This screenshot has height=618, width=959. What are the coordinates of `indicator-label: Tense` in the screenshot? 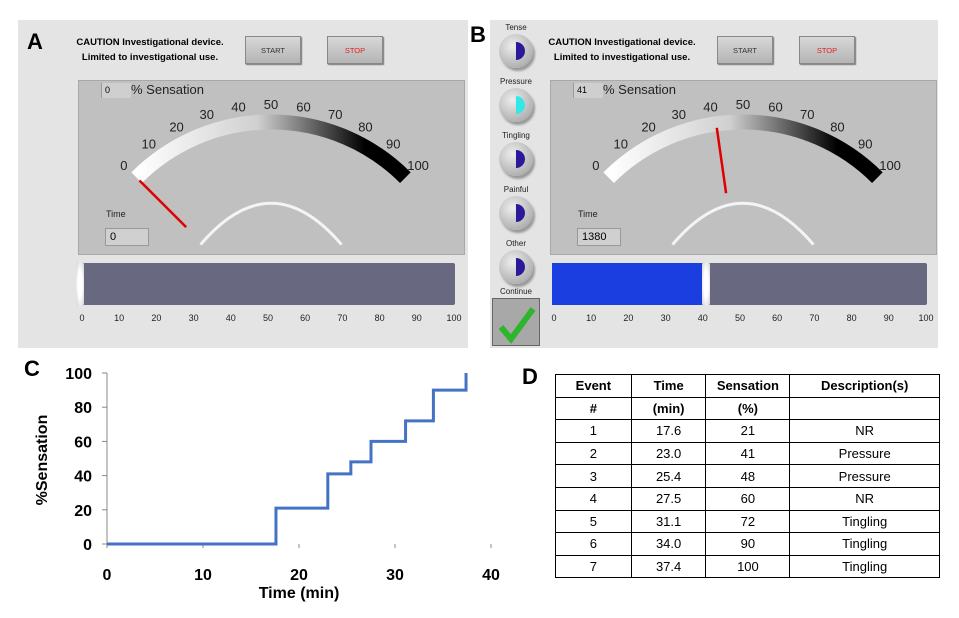 It's located at (516, 27).